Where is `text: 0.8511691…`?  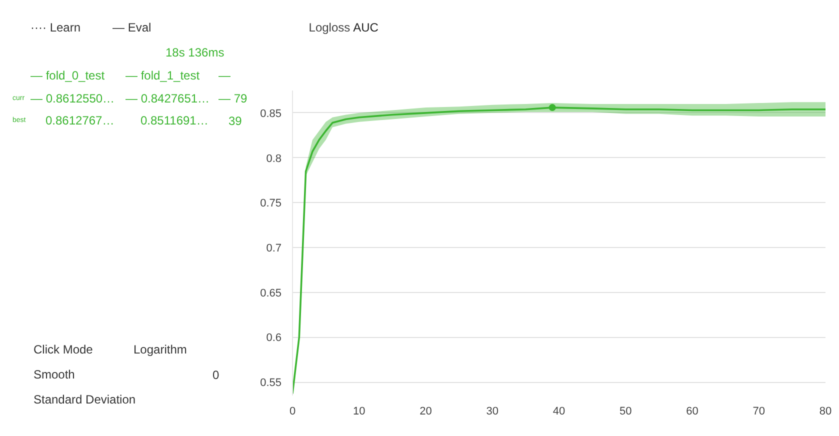 text: 0.8511691… is located at coordinates (174, 121).